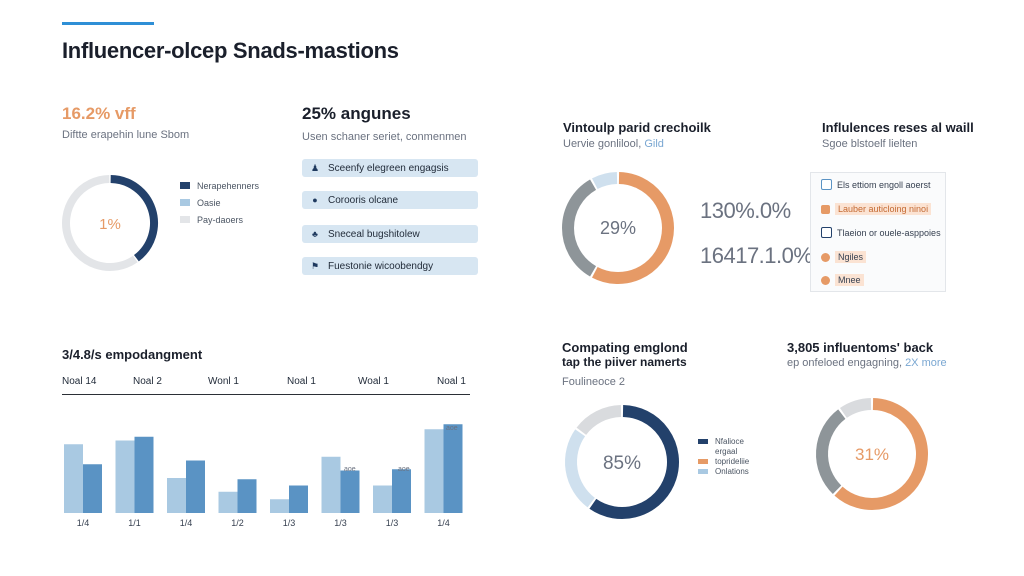 This screenshot has height=576, width=1024. Describe the element at coordinates (876, 184) in the screenshot. I see `insight-item: Els ettiom engoll aoerst` at that location.